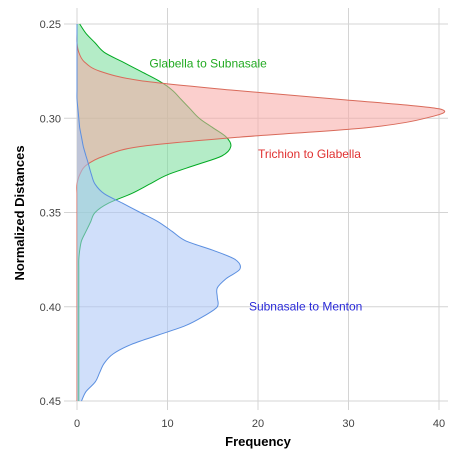 The height and width of the screenshot is (460, 452). Describe the element at coordinates (50, 308) in the screenshot. I see `y-tick-label: 0.40` at that location.